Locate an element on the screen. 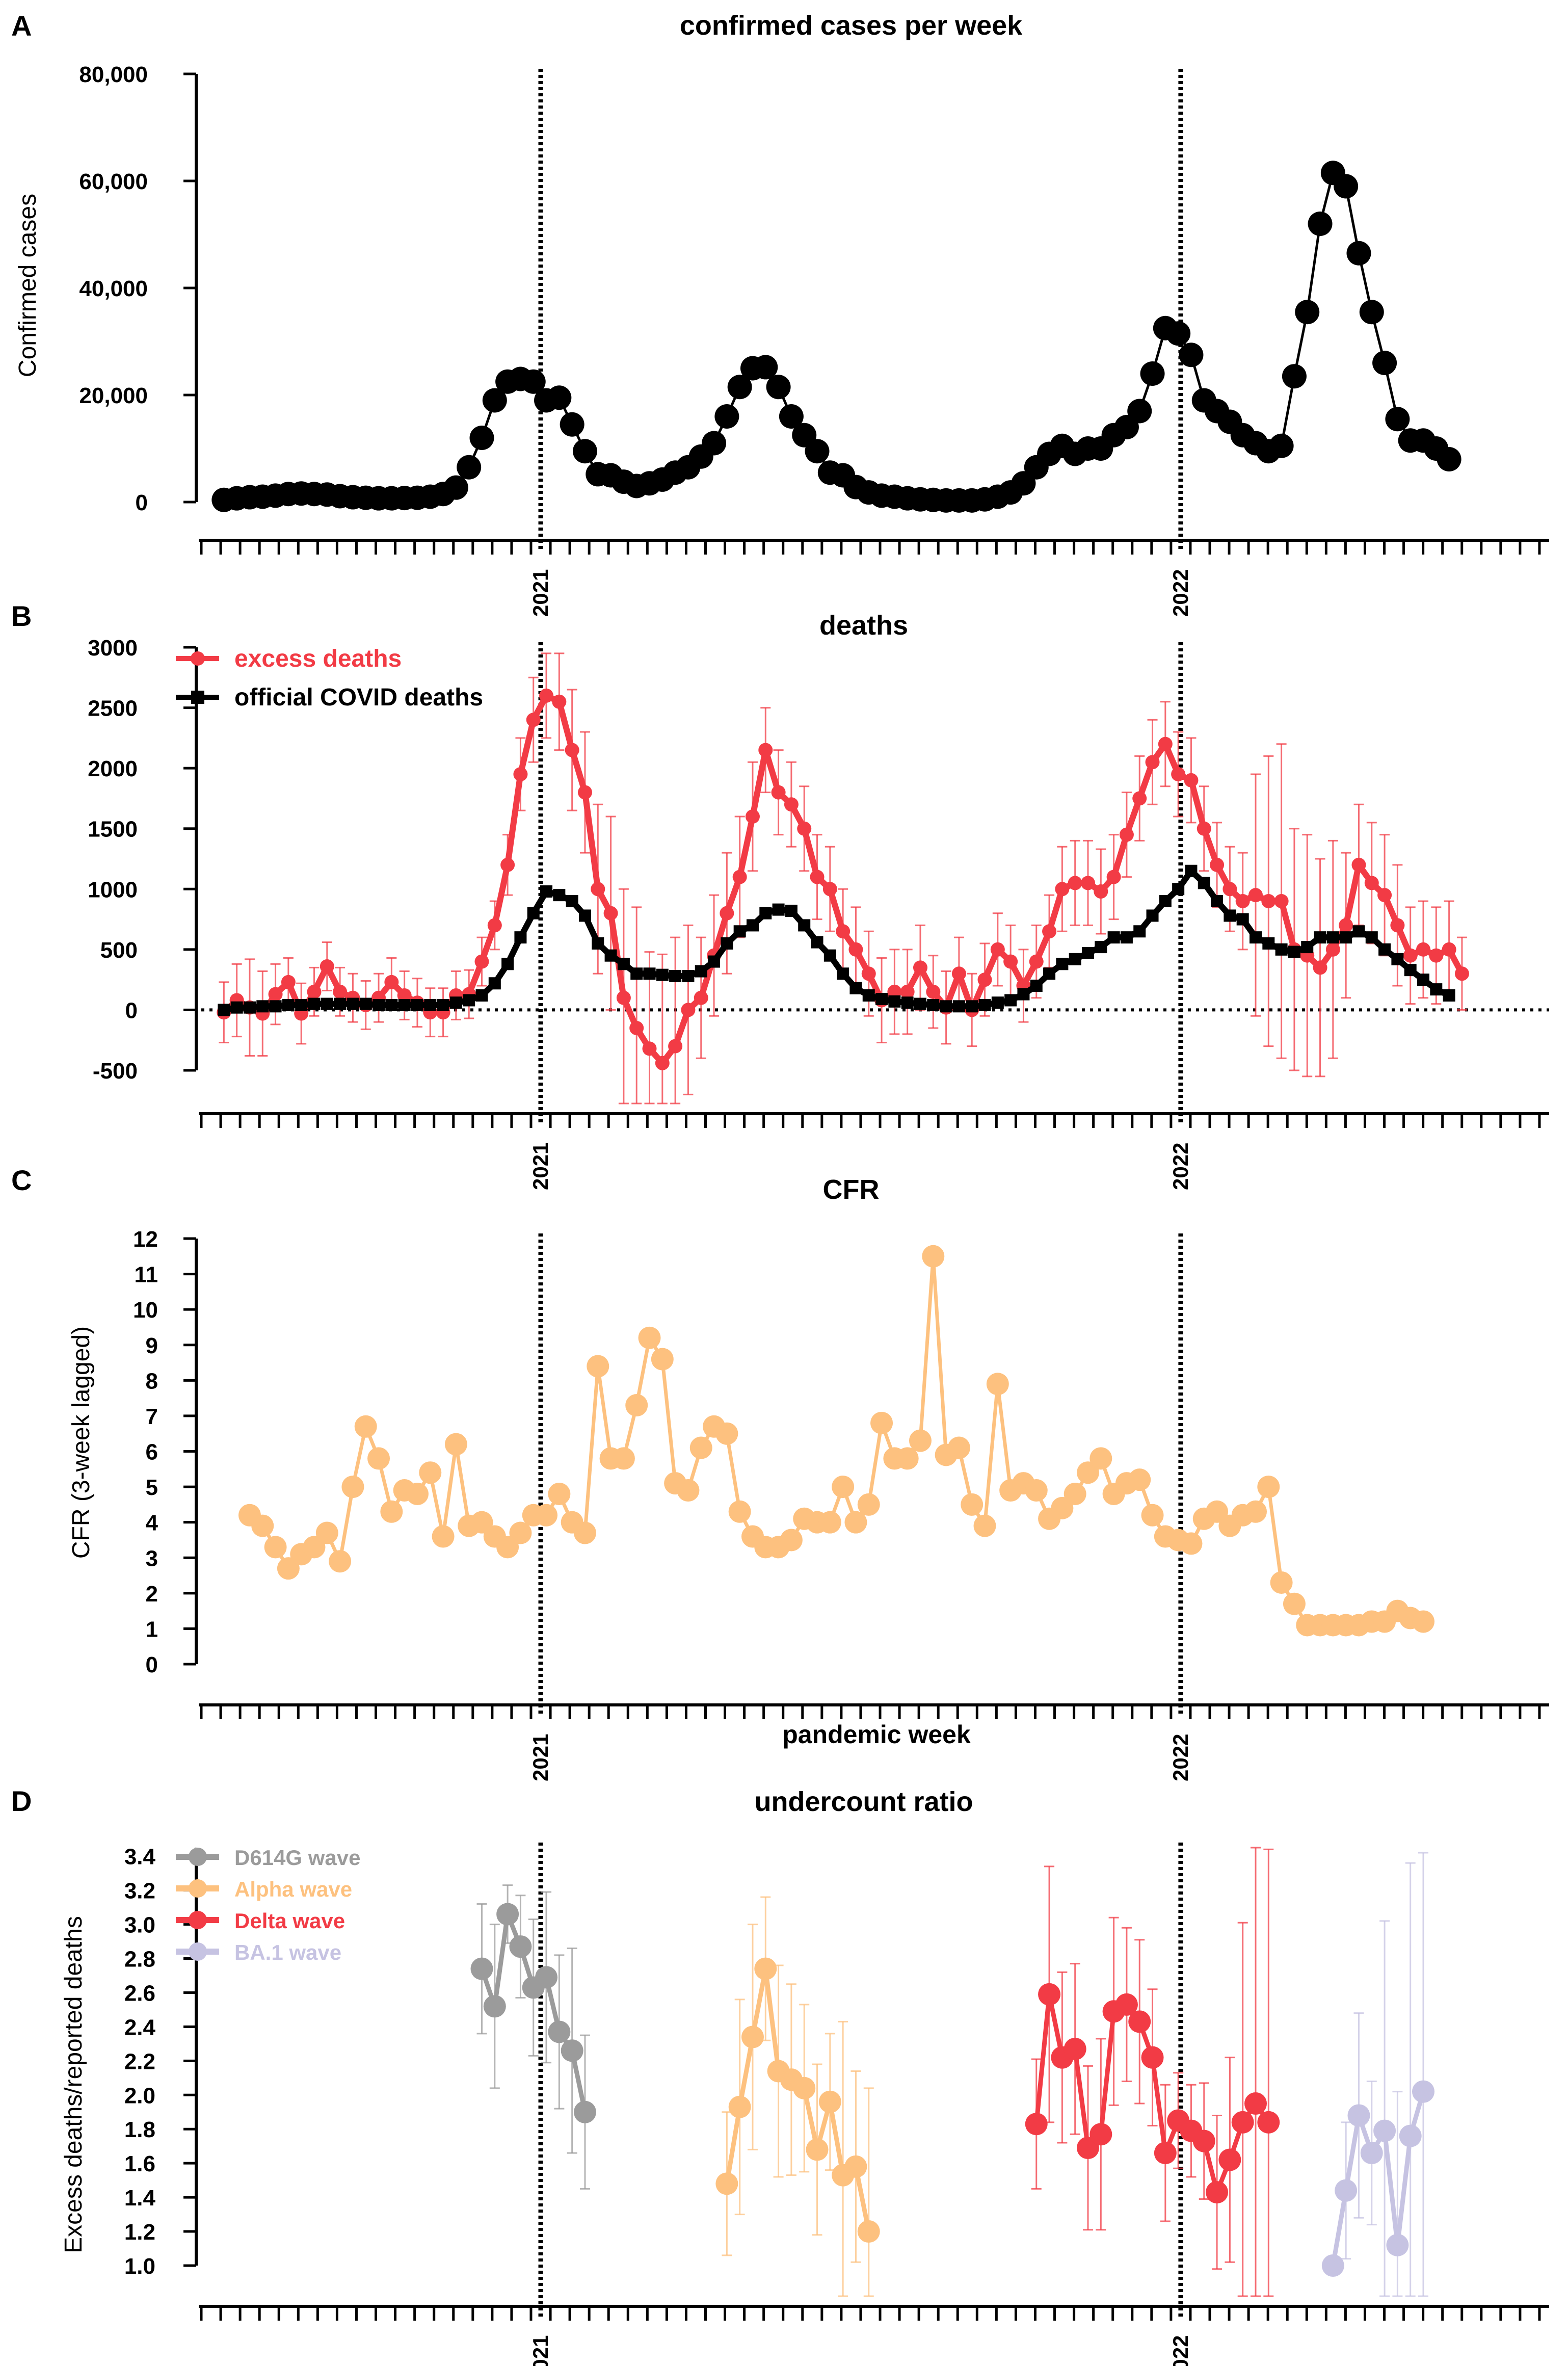  legend-label-1-1: official COVID deaths is located at coordinates (358, 697).